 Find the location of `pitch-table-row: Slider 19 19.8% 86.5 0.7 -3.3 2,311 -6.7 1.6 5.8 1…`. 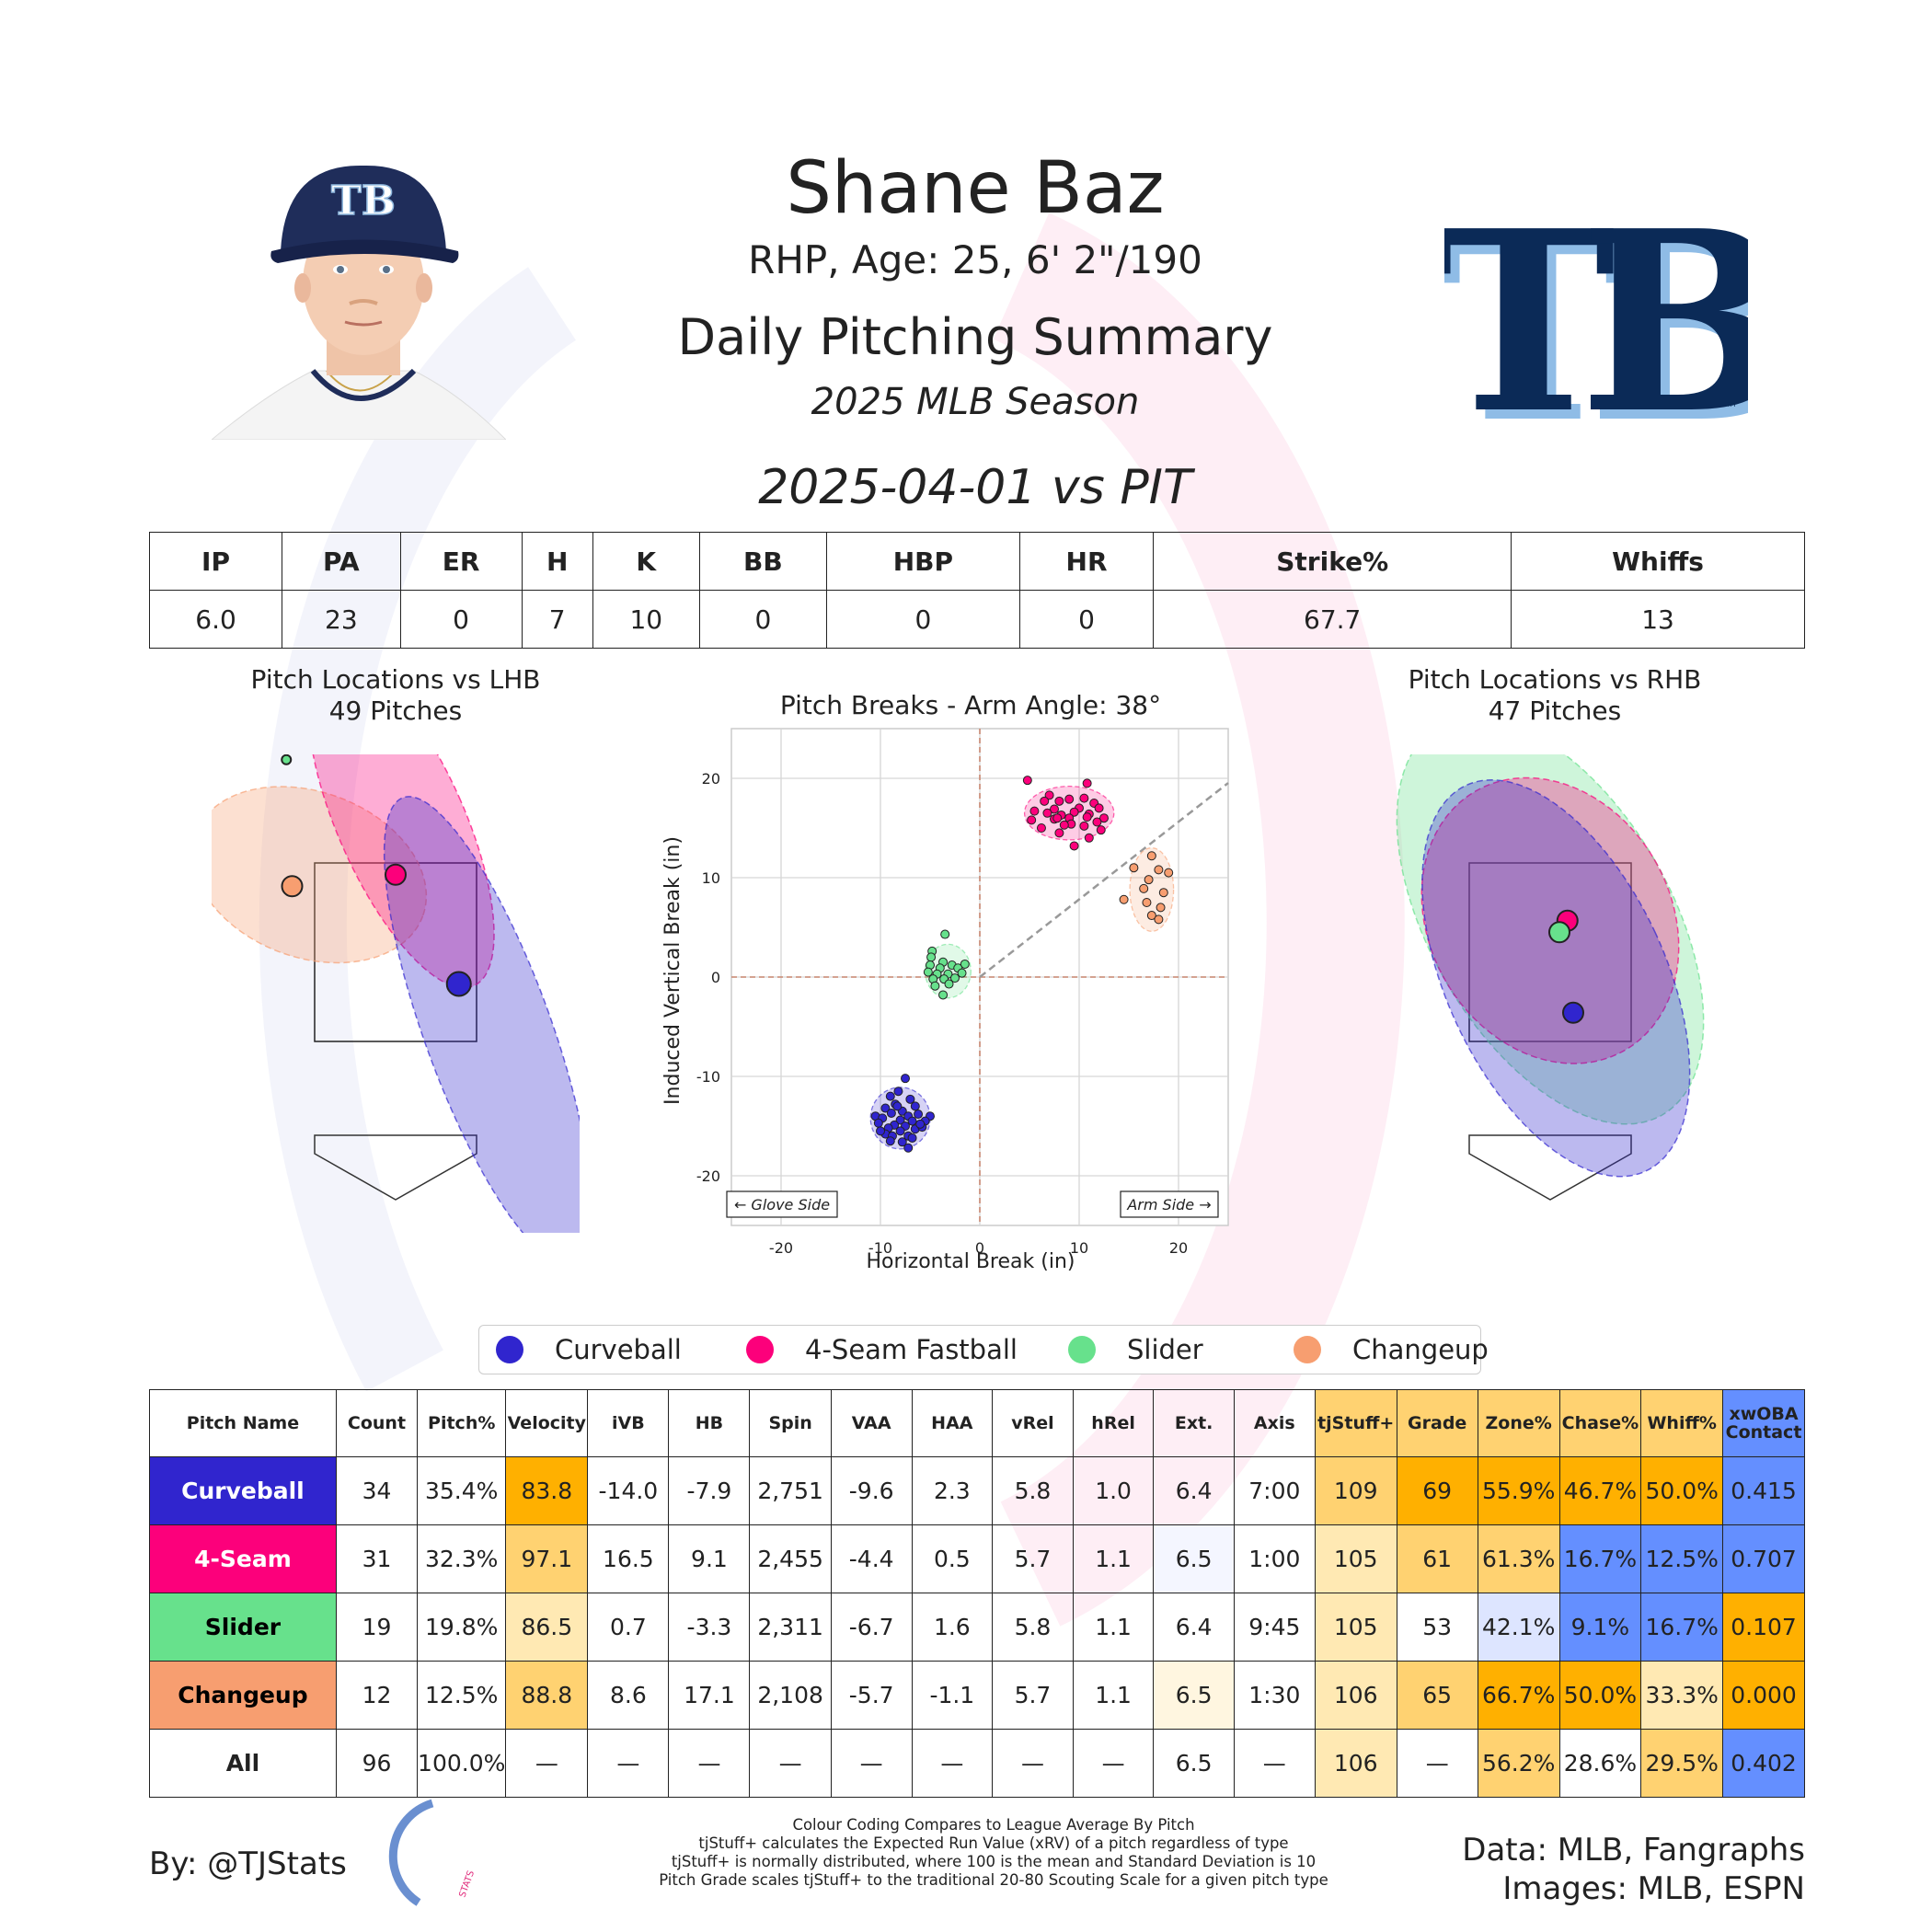

pitch-table-row: Slider 19 19.8% 86.5 0.7 -3.3 2,311 -6.7 1.6 5.8 1… is located at coordinates (977, 1627).